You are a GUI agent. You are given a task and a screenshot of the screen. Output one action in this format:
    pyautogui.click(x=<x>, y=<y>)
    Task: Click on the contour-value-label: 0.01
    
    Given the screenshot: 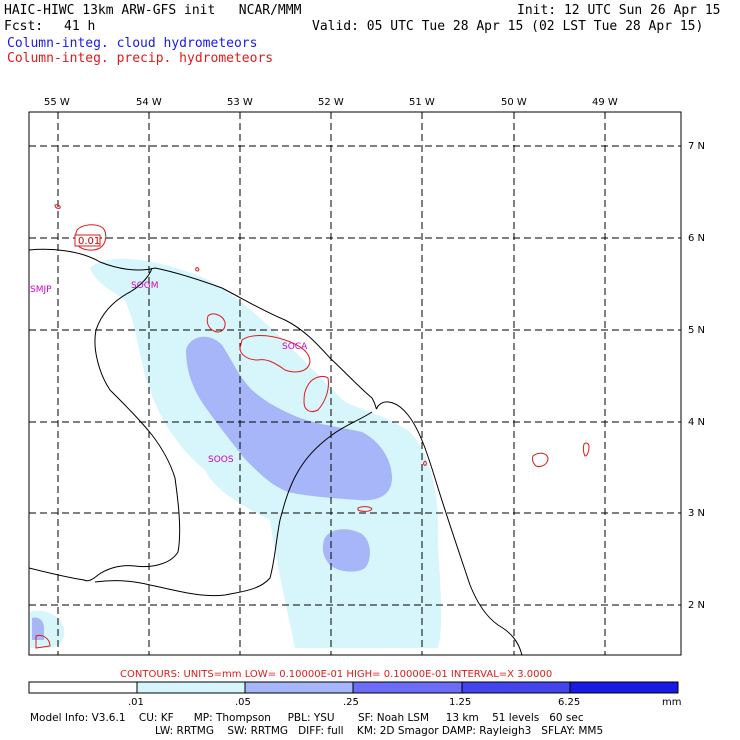 What is the action you would take?
    pyautogui.click(x=89, y=241)
    